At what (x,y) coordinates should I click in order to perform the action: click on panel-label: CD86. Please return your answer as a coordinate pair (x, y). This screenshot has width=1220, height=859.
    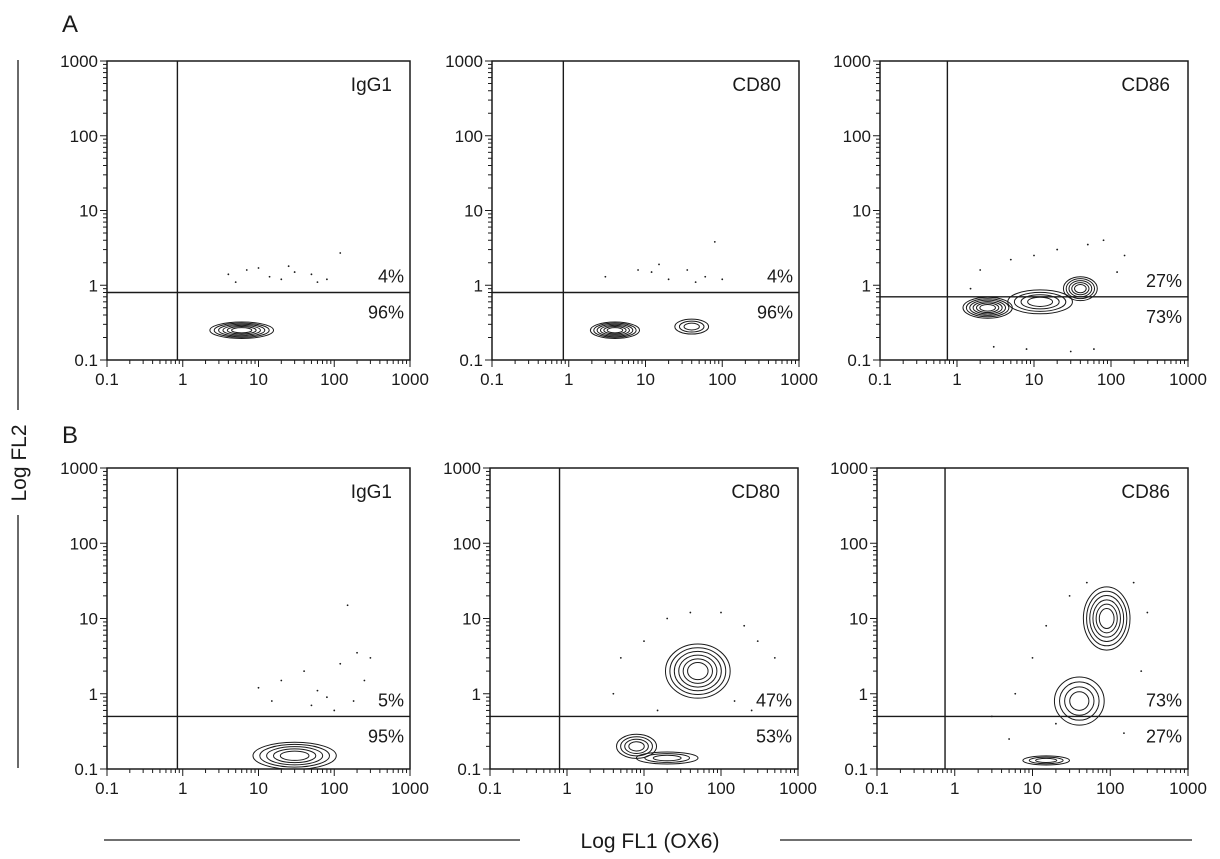
    Looking at the image, I should click on (1145, 492).